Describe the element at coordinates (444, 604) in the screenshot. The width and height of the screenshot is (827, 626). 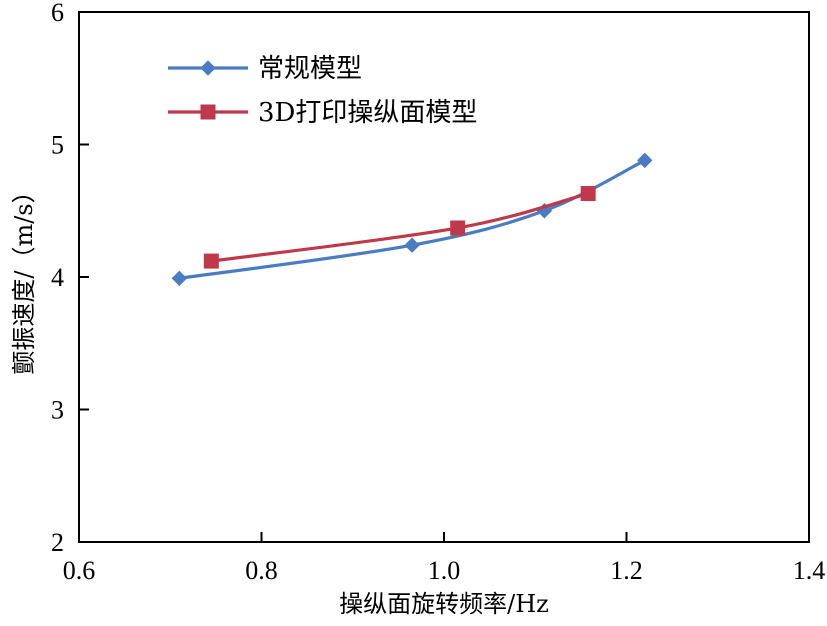
I see `x-axis-title: 操纵面旋转频率/Hz` at that location.